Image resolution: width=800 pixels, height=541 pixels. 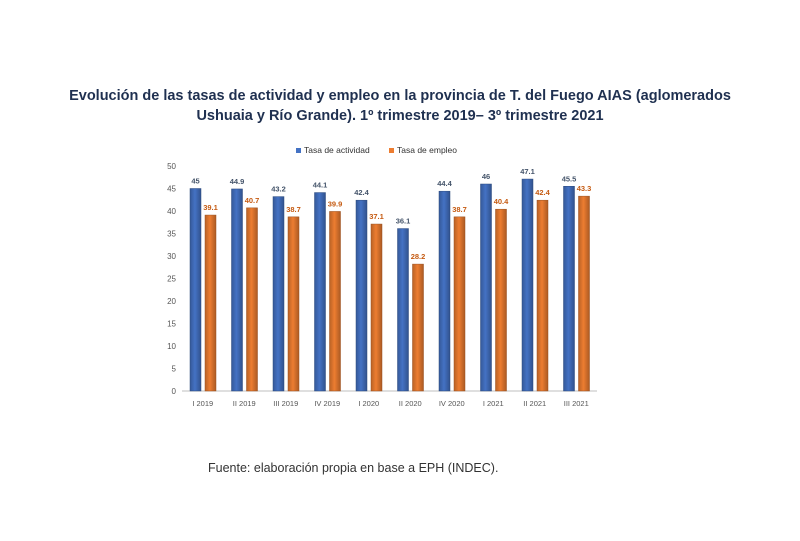 I want to click on x-tick-label: I 2020, so click(x=368, y=403).